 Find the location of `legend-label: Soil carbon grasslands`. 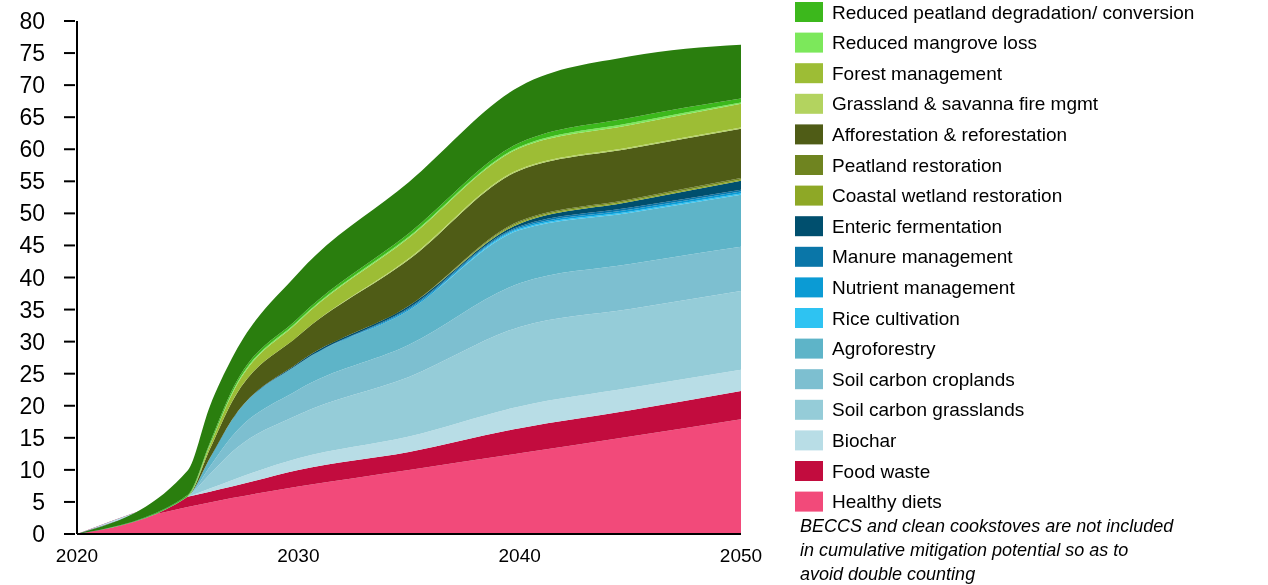

legend-label: Soil carbon grasslands is located at coordinates (928, 410).